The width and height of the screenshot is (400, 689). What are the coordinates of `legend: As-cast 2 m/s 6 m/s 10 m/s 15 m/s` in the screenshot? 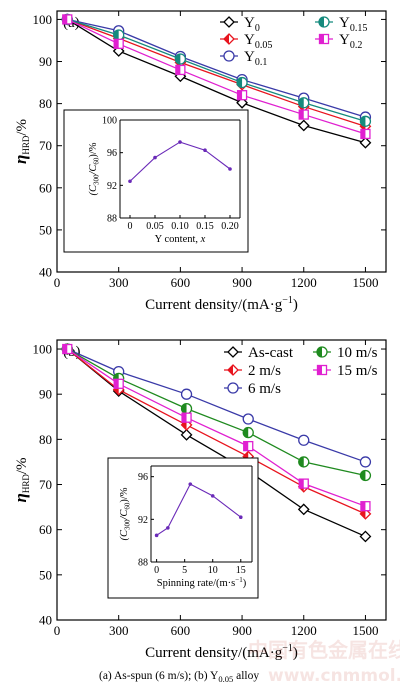 It's located at (301, 371).